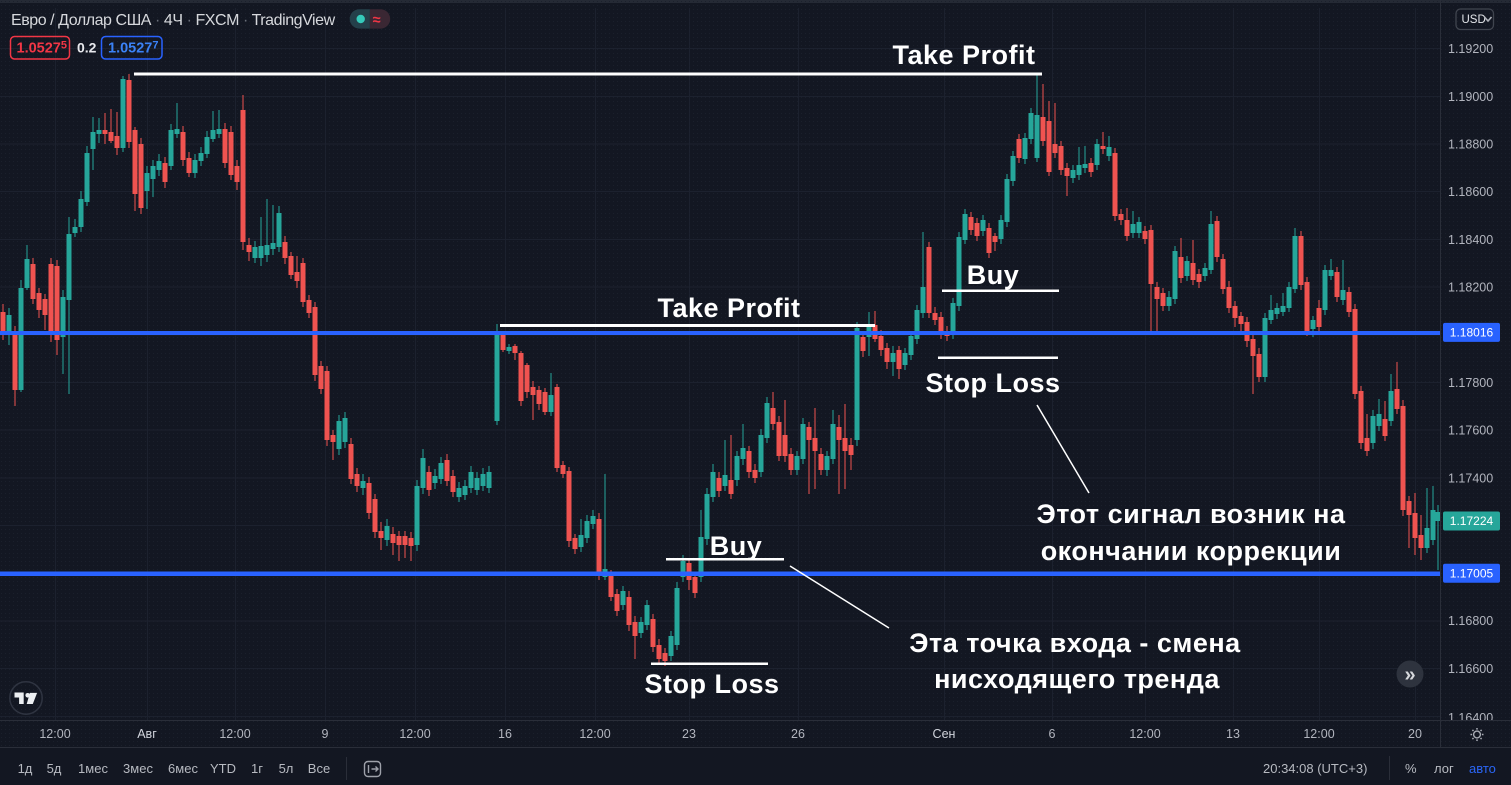  What do you see at coordinates (1470, 49) in the screenshot?
I see `svg-text: 1.19200` at bounding box center [1470, 49].